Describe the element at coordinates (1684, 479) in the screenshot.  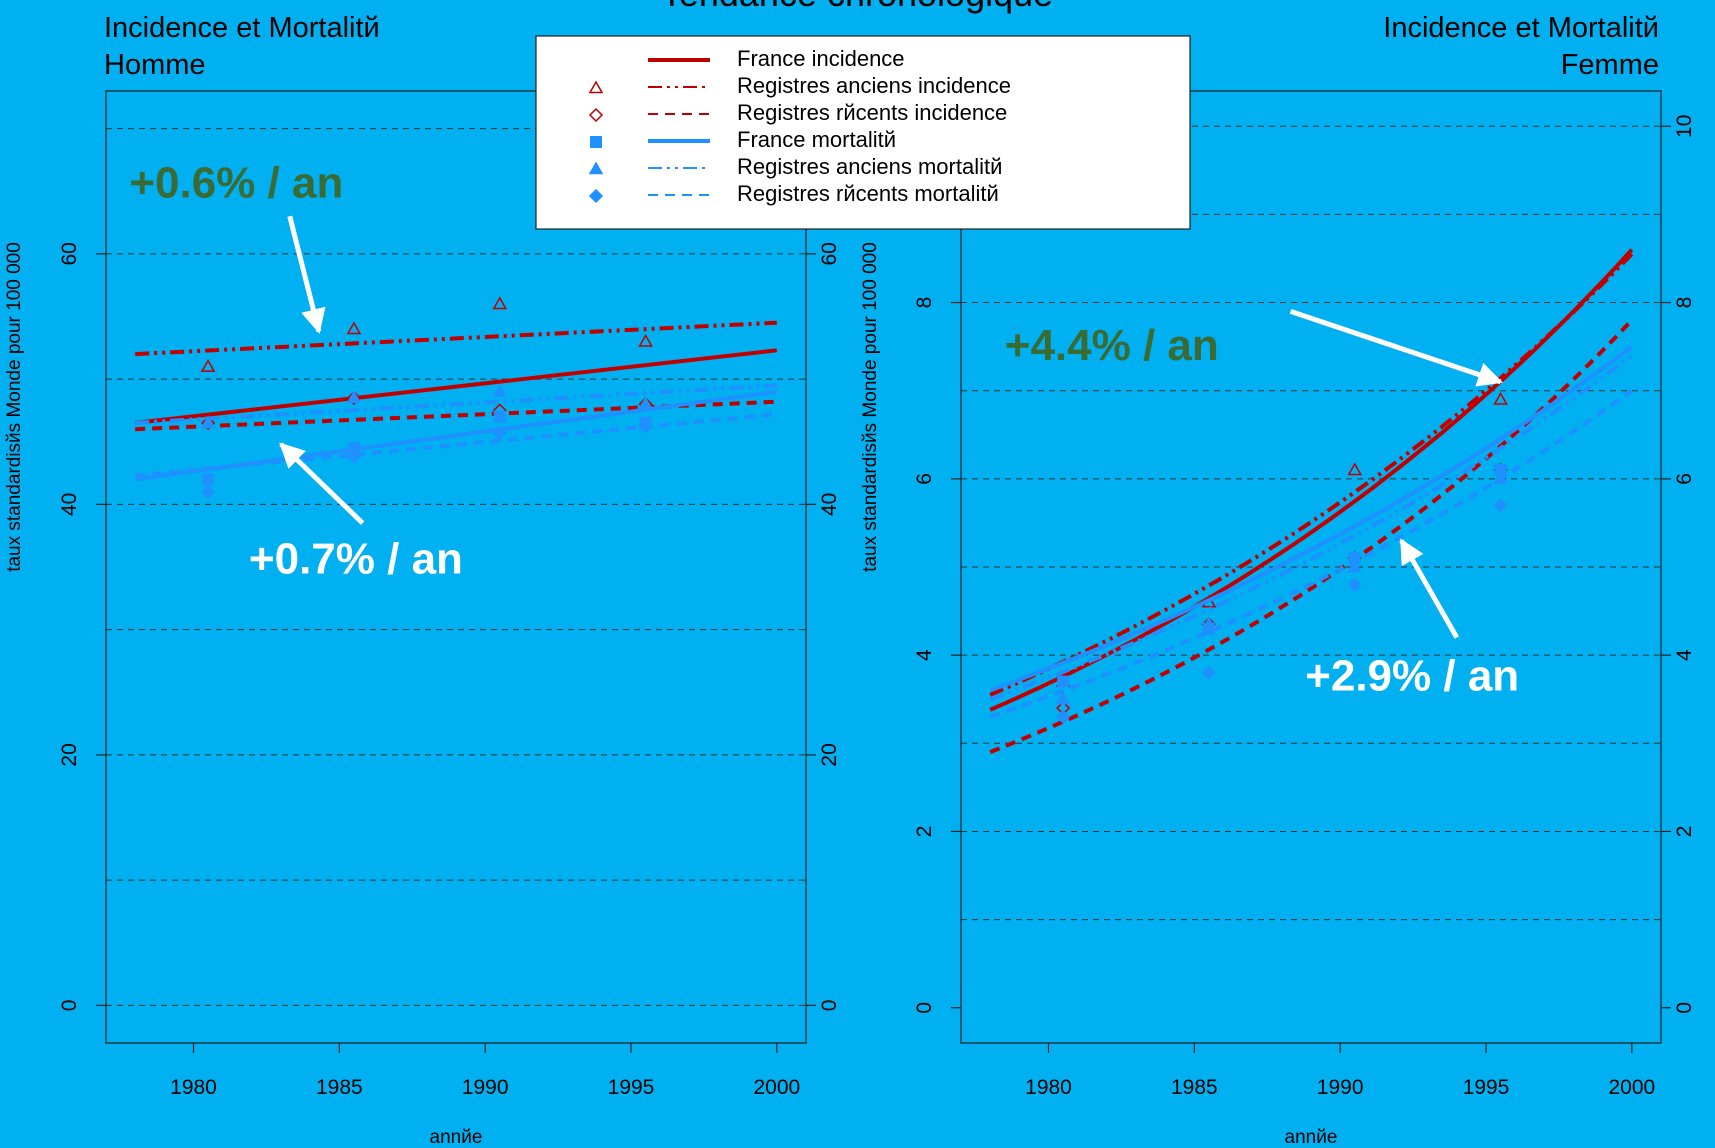
I see `y-tick-label-right: 6` at that location.